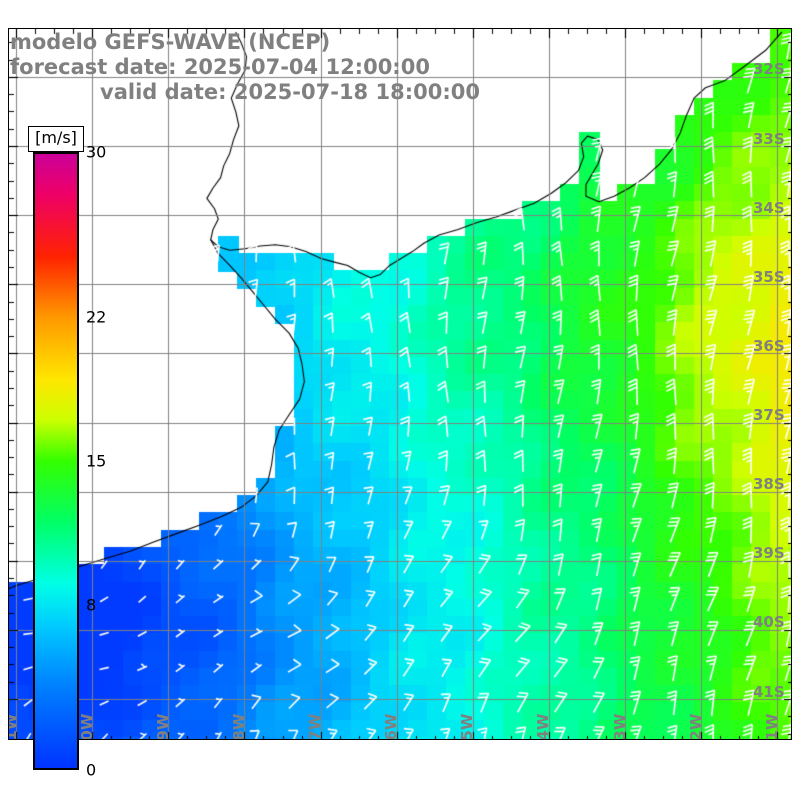 Image resolution: width=800 pixels, height=800 pixels. I want to click on latitude-label: 37S, so click(769, 415).